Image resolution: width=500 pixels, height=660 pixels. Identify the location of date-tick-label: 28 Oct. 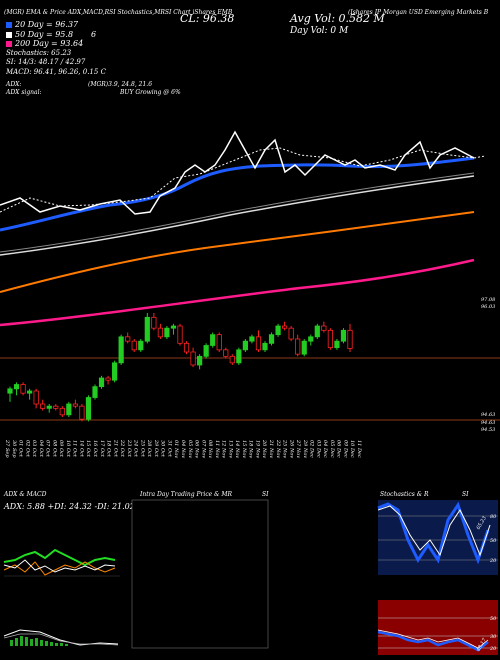
(149, 448).